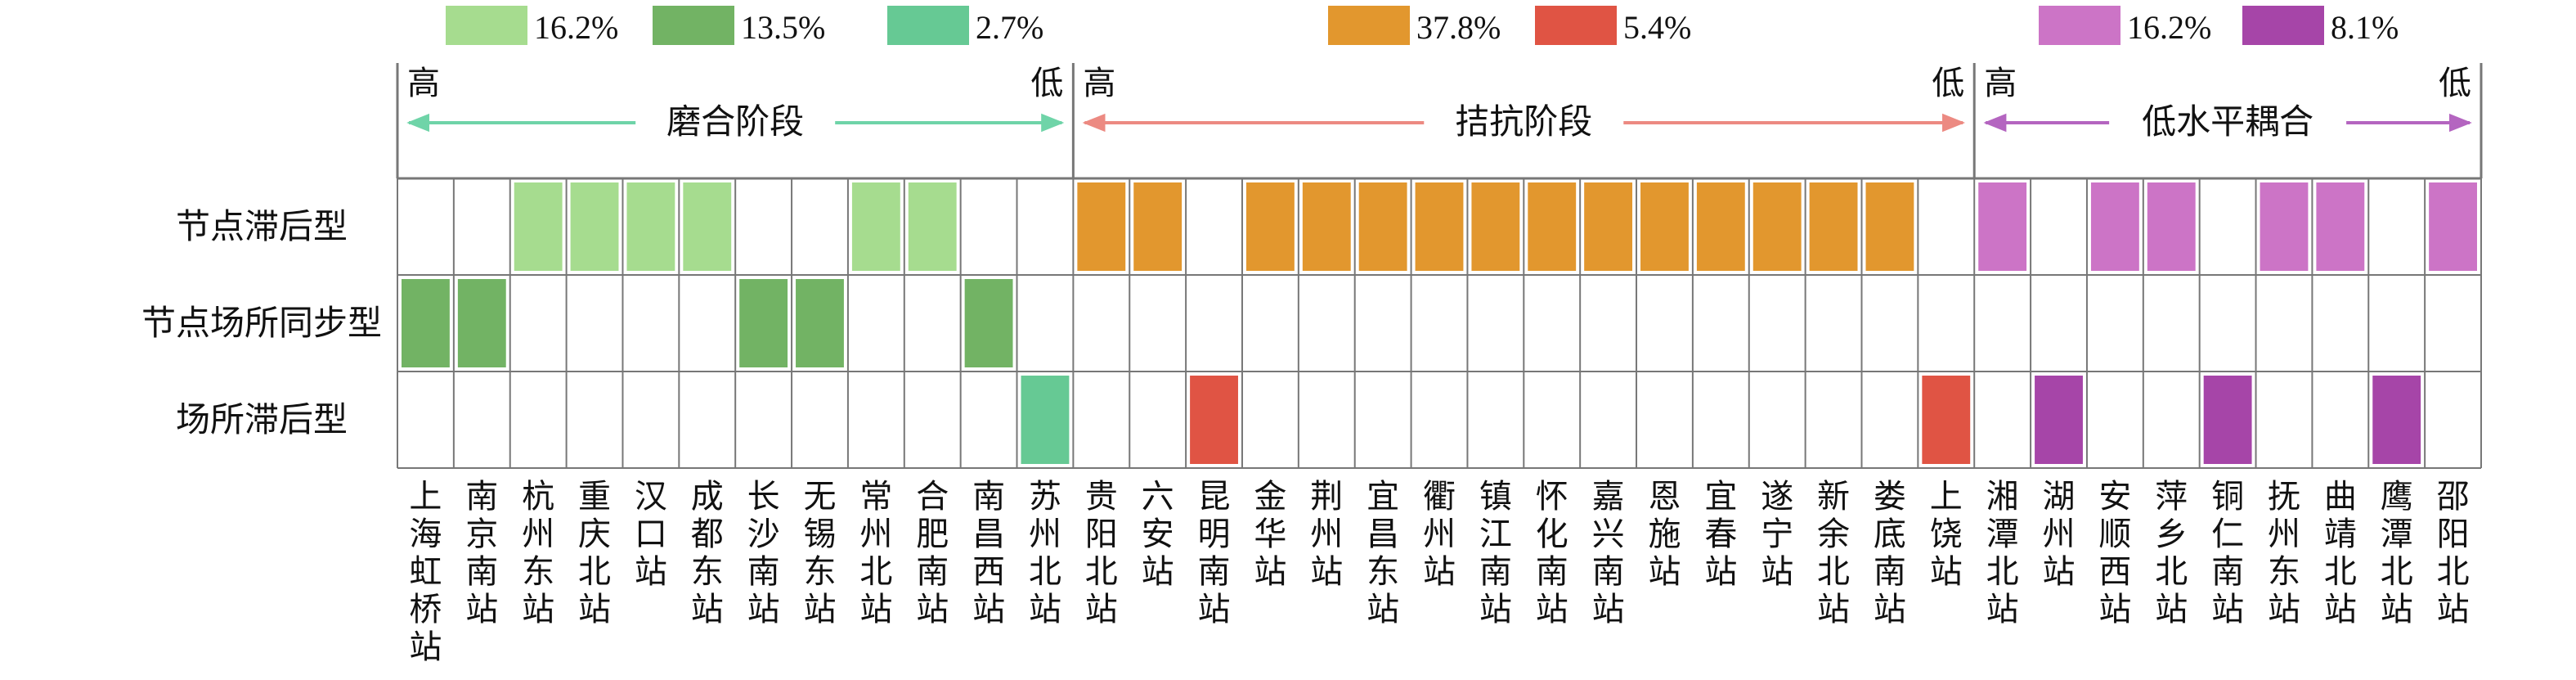  What do you see at coordinates (1383, 553) in the screenshot?
I see `station-label: 宜昌东站` at bounding box center [1383, 553].